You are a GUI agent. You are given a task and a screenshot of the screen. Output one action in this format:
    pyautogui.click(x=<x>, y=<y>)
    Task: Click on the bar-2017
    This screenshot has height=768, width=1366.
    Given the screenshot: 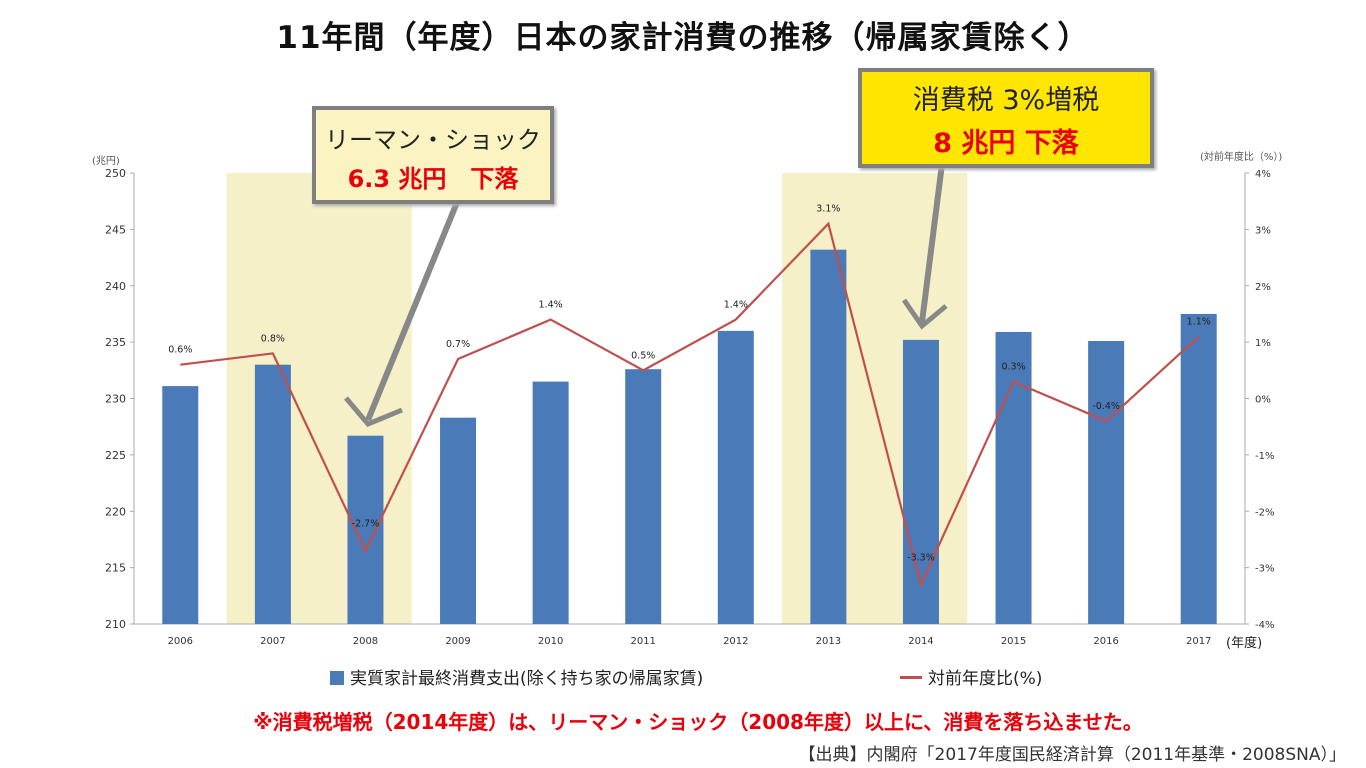 What is the action you would take?
    pyautogui.click(x=1198, y=468)
    